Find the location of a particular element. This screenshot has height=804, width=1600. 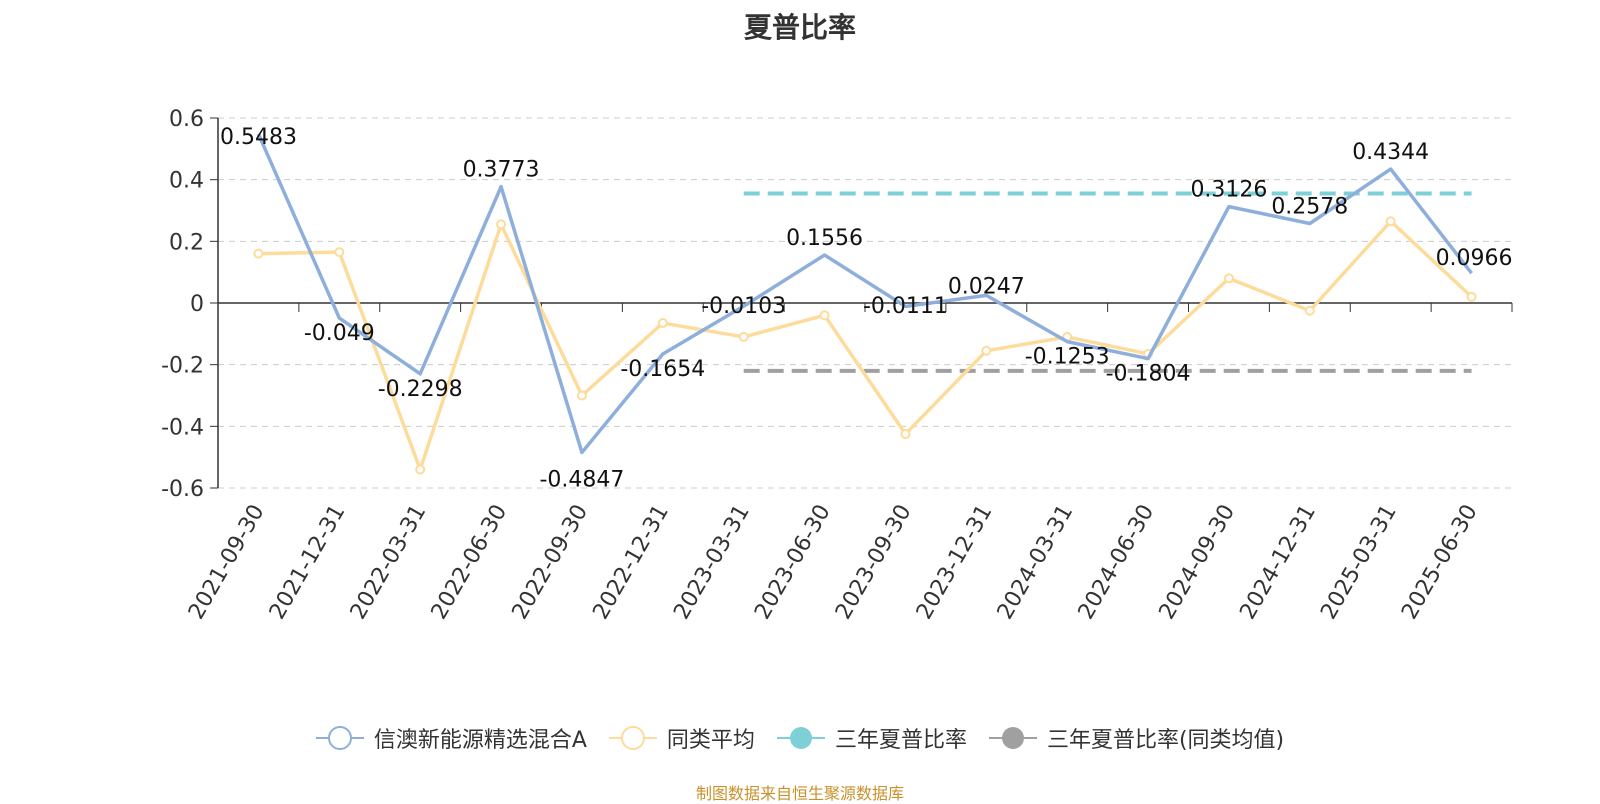

x-tick-label: 2024-09-30 is located at coordinates (1198, 562).